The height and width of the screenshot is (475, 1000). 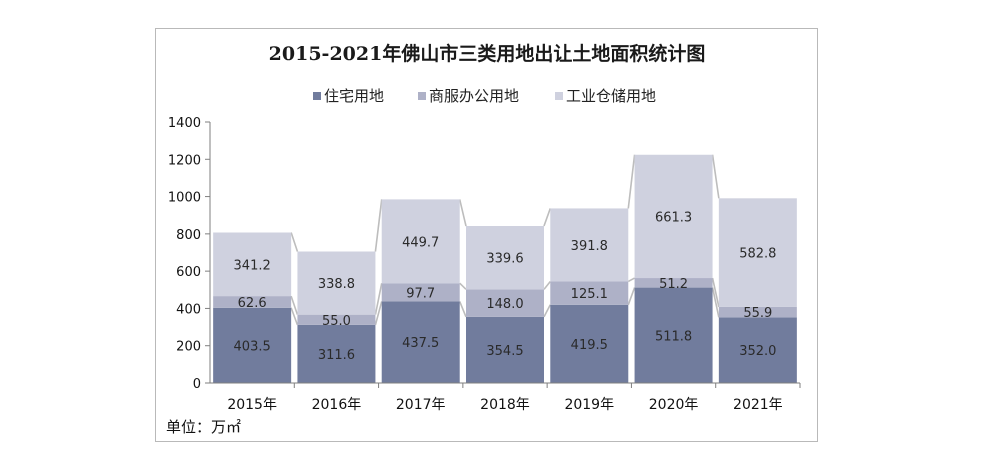 I want to click on legend-item: 工业仓储用地, so click(x=605, y=96).